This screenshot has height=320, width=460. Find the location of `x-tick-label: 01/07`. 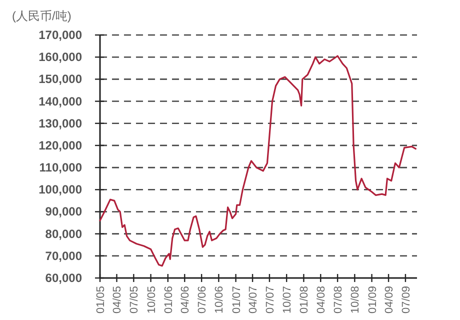

x-tick-label: 01/07 is located at coordinates (236, 300).